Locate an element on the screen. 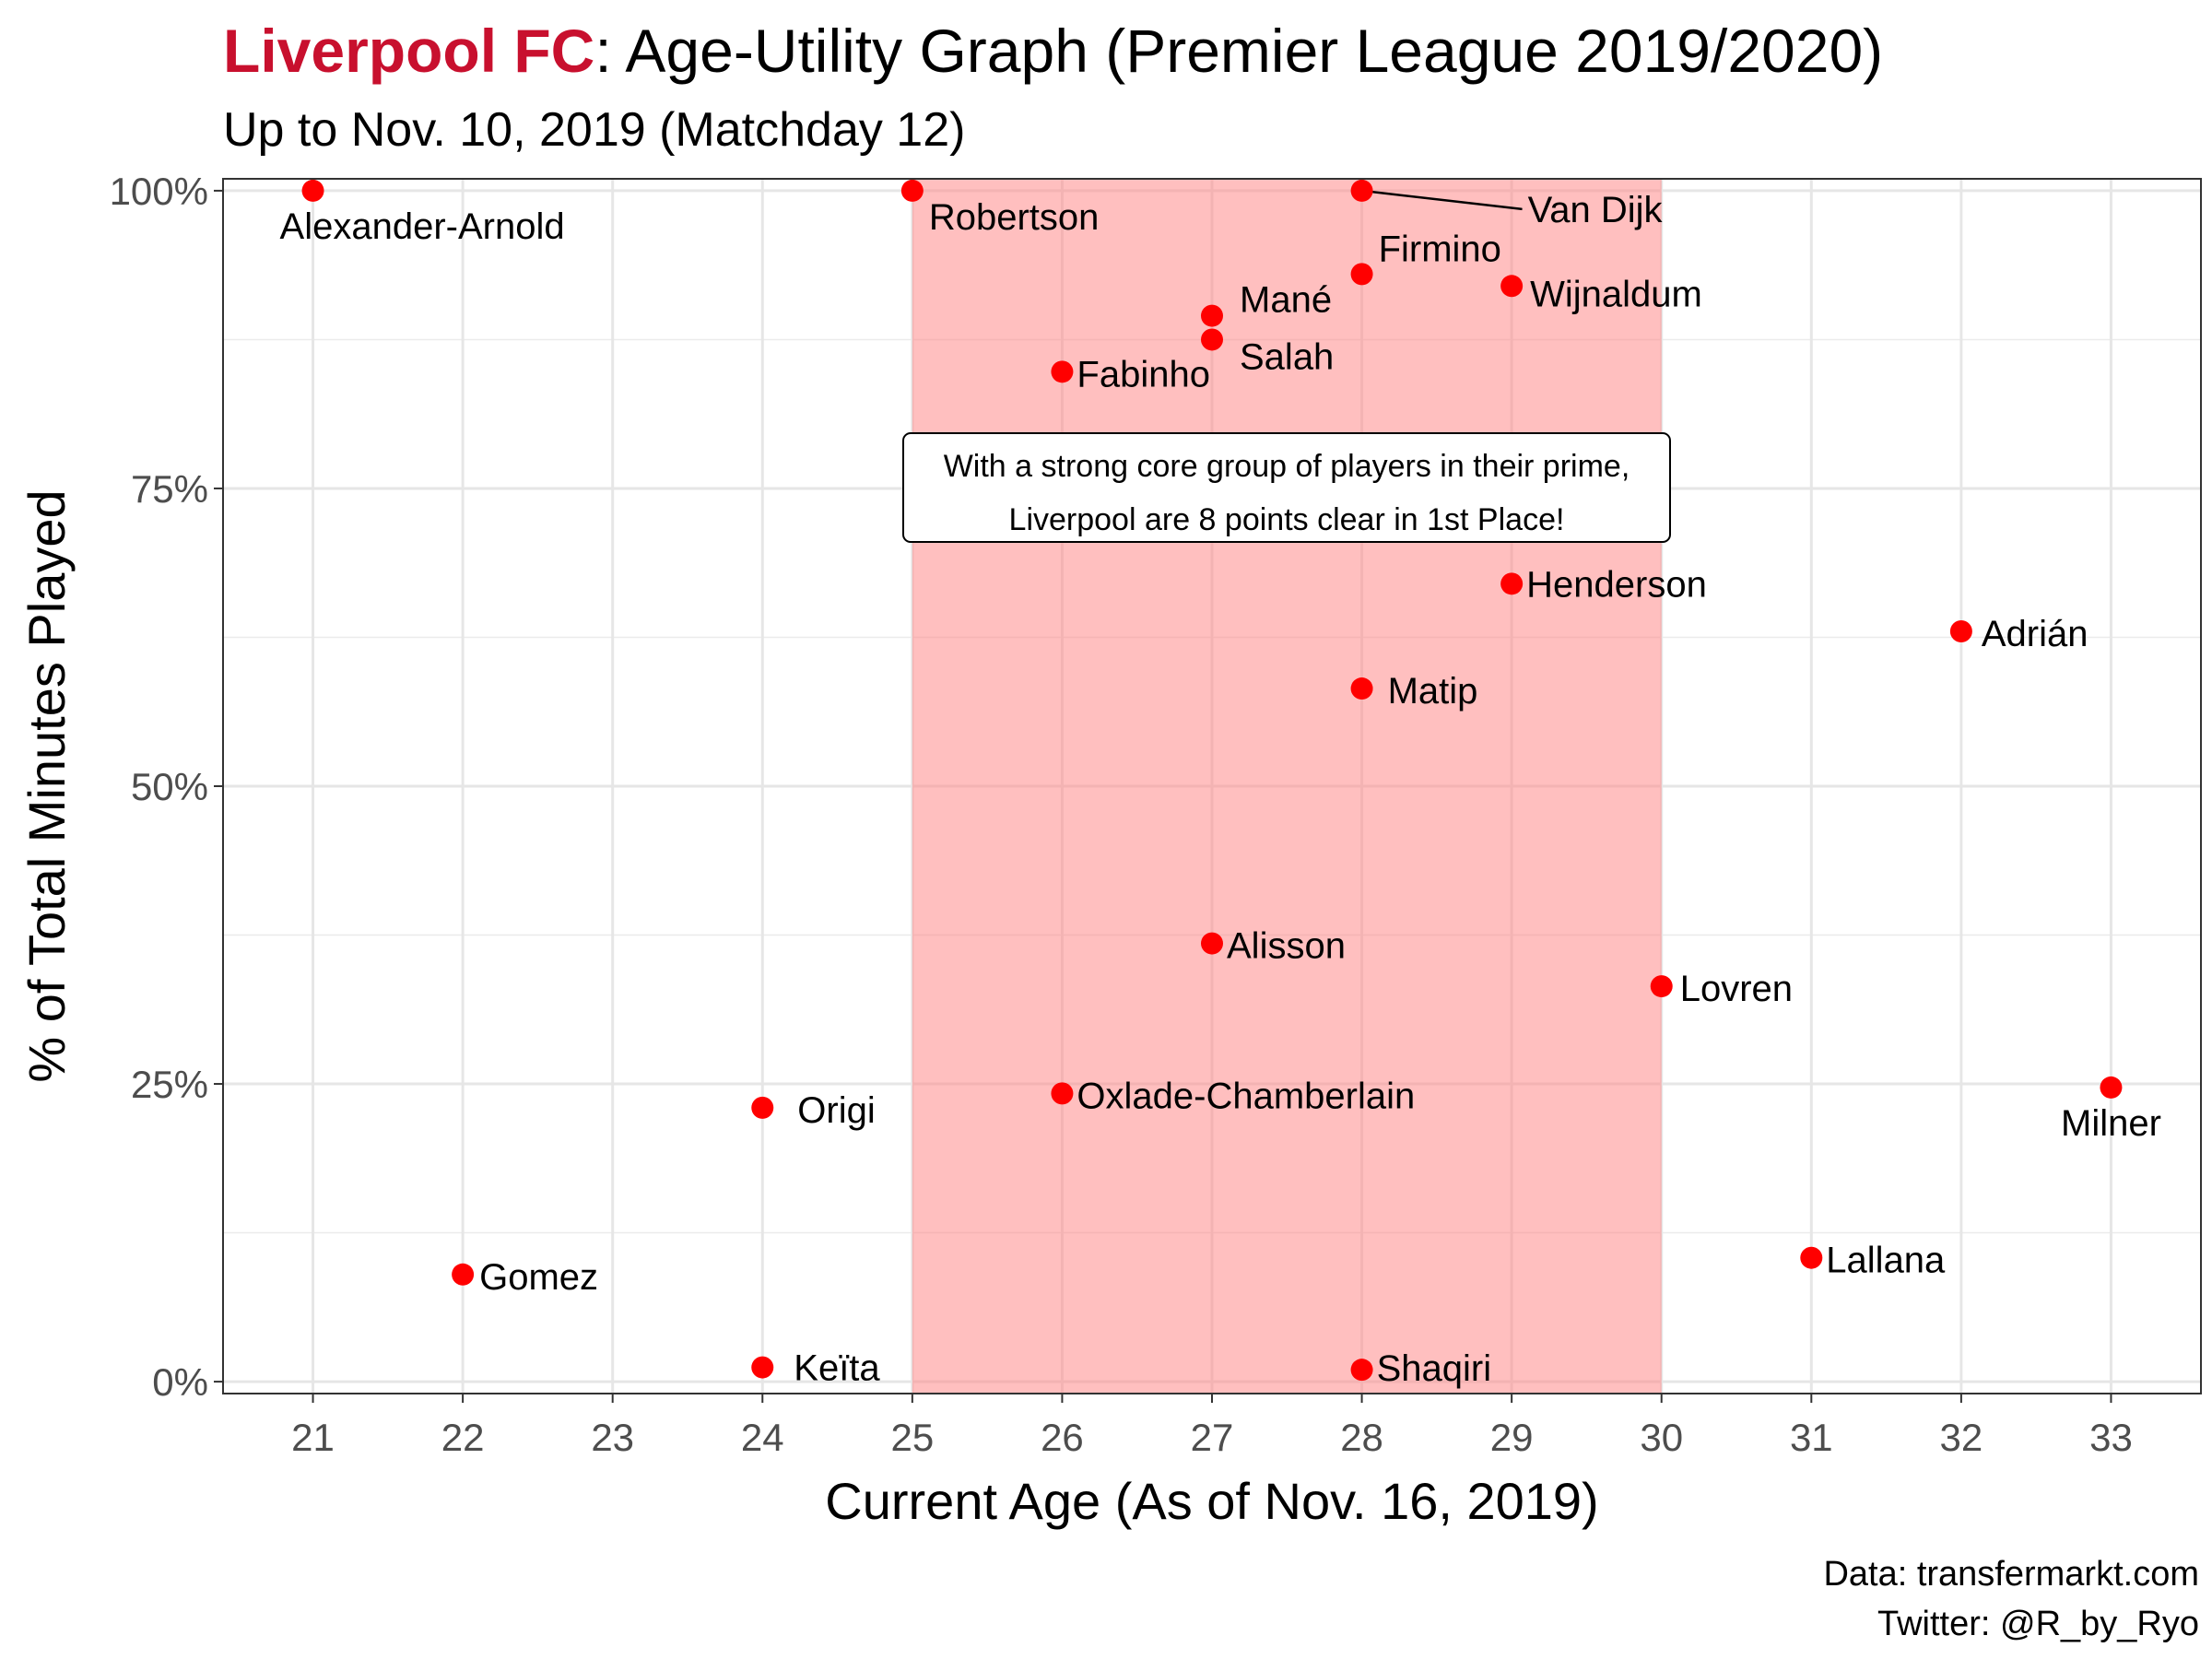 This screenshot has width=2212, height=1659. annotation-frame is located at coordinates (1286, 487).